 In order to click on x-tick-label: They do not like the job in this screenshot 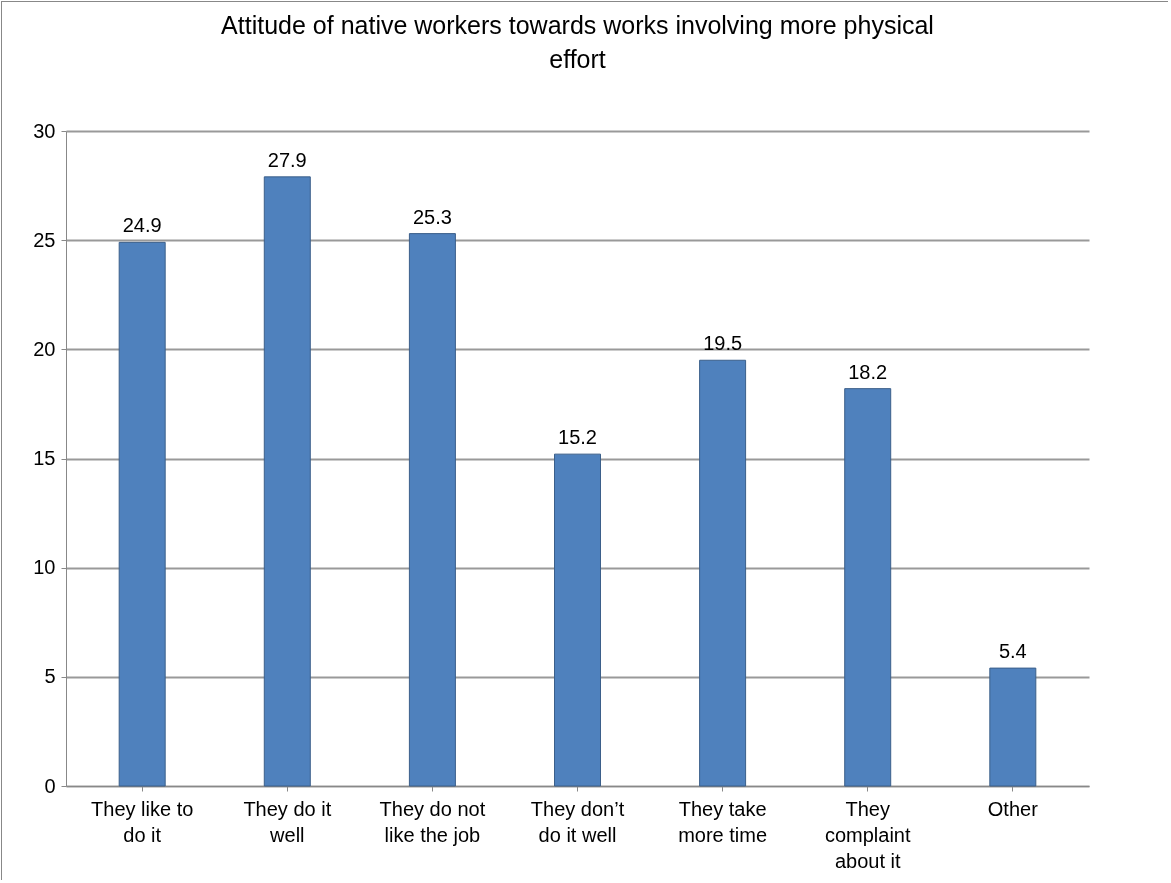, I will do `click(432, 821)`.